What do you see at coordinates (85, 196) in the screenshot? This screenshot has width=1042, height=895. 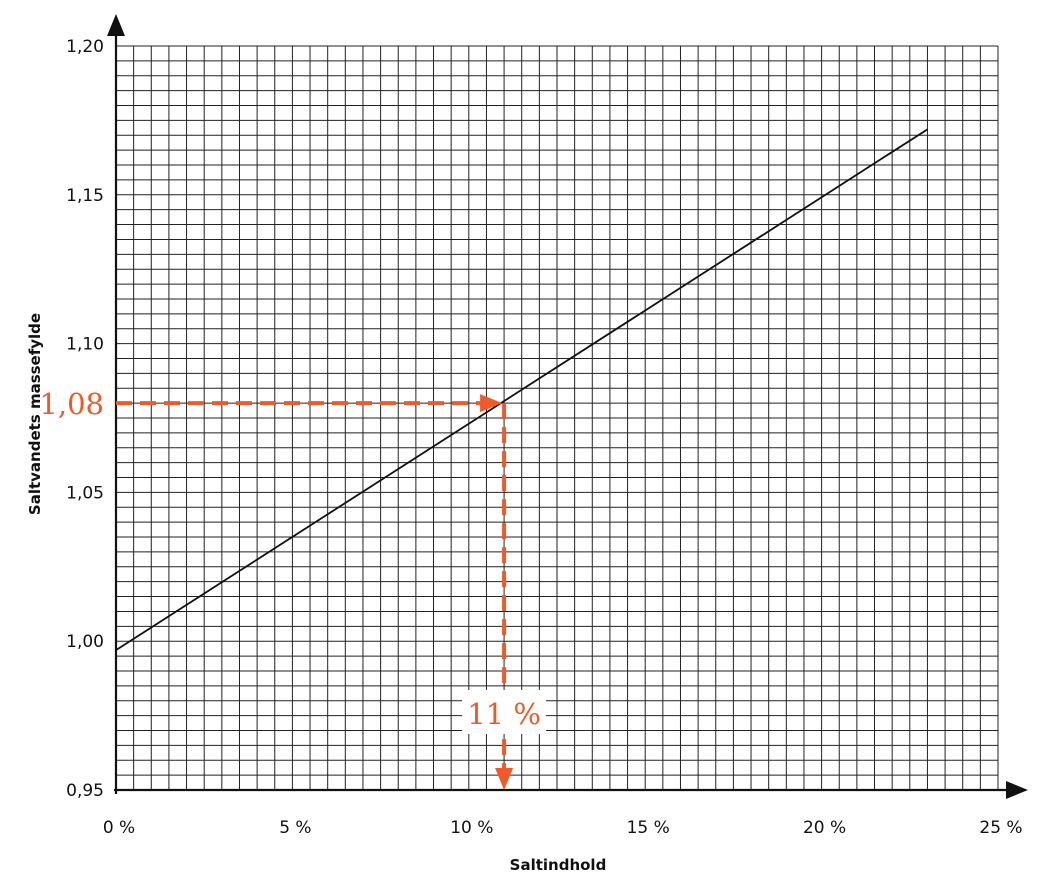 I see `y-tick-label: 1,15` at bounding box center [85, 196].